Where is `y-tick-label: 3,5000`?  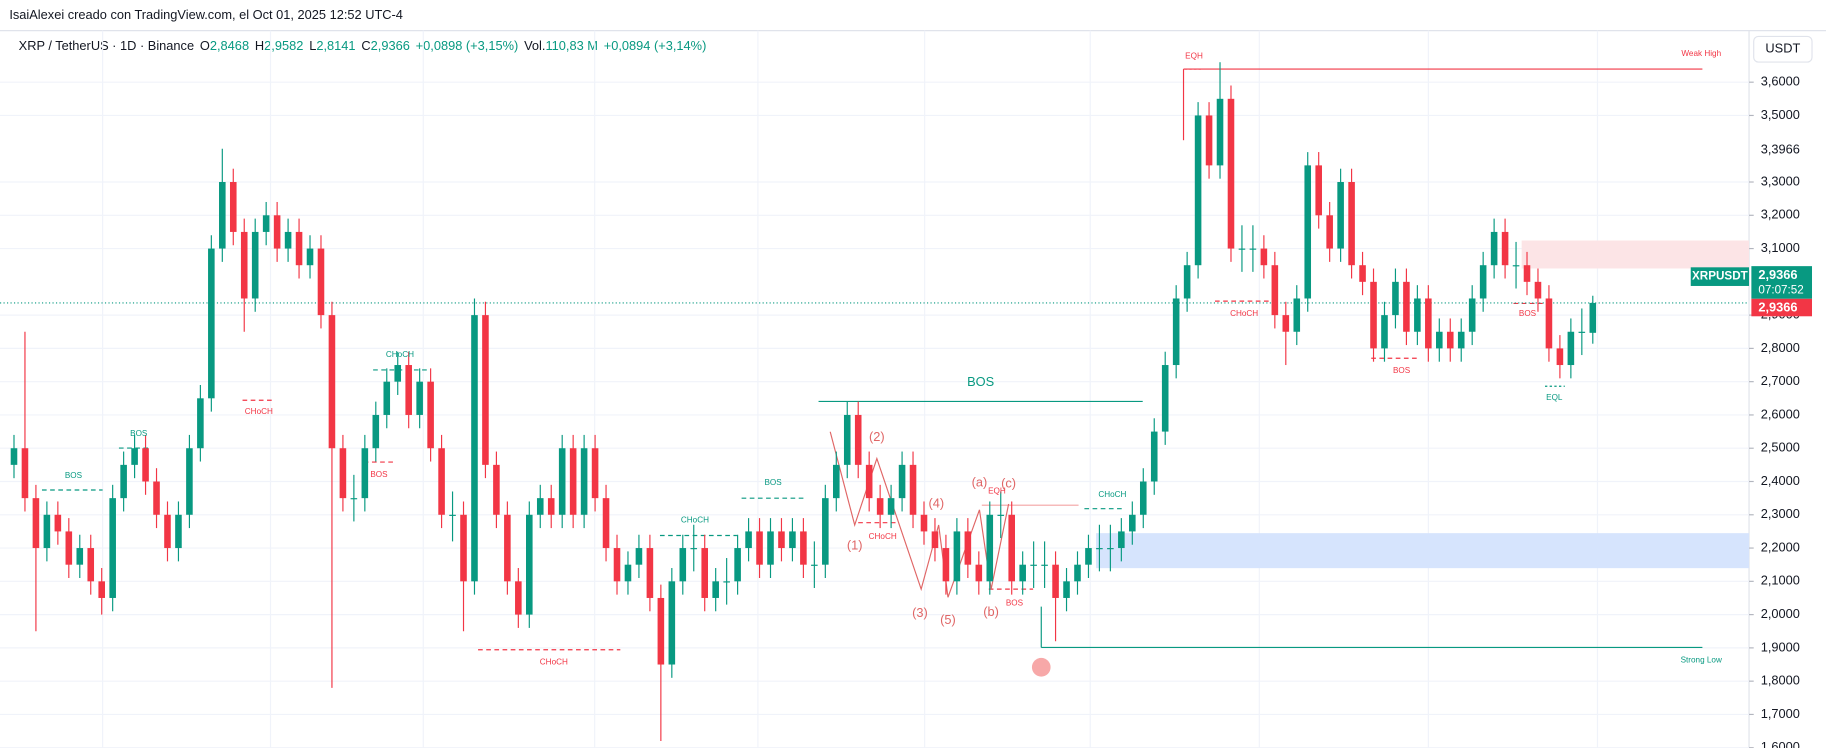 y-tick-label: 3,5000 is located at coordinates (1780, 114).